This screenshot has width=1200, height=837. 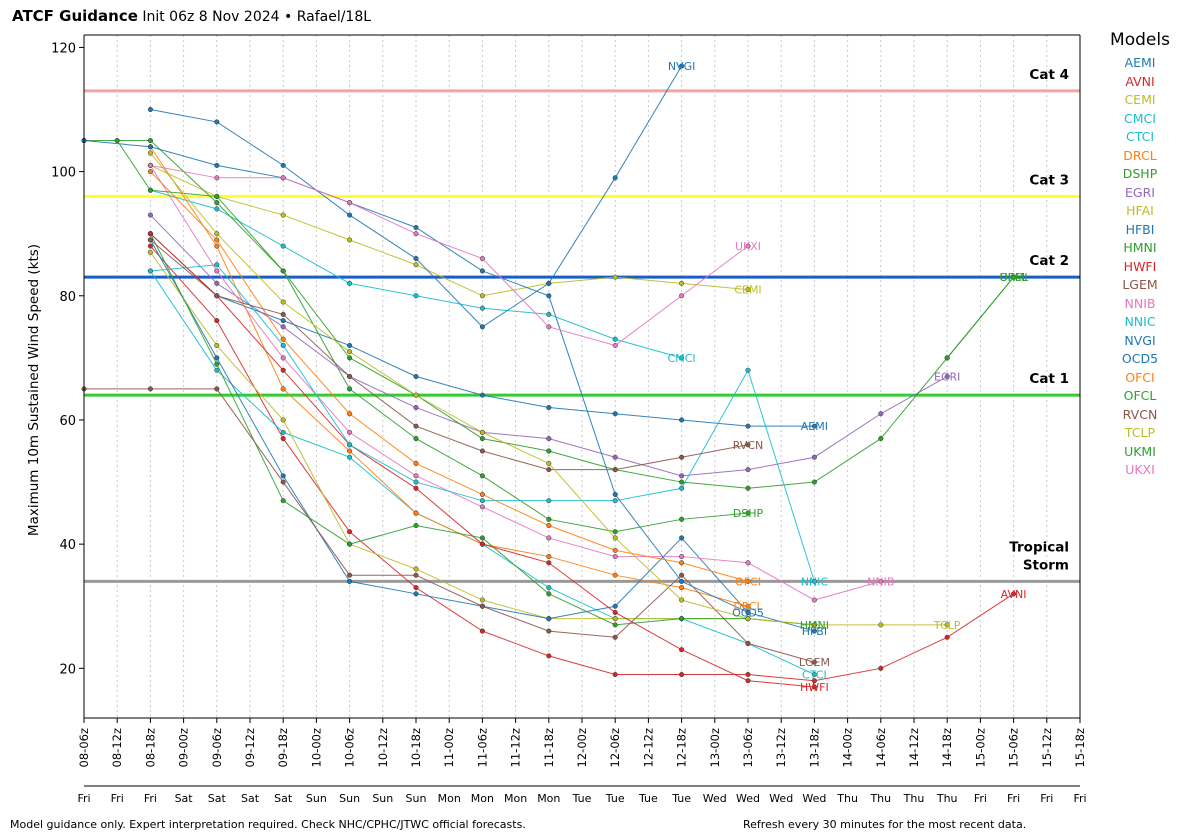 I want to click on series-end-label: UKXI, so click(x=748, y=246).